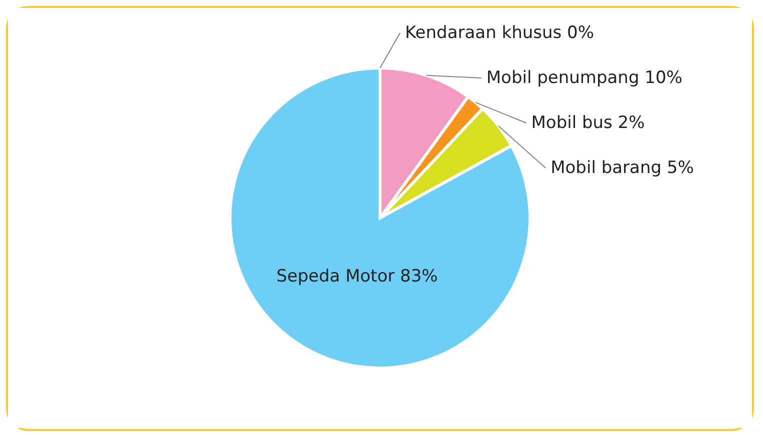 This screenshot has width=763, height=437. I want to click on slice-label: Mobil barang 5%, so click(622, 168).